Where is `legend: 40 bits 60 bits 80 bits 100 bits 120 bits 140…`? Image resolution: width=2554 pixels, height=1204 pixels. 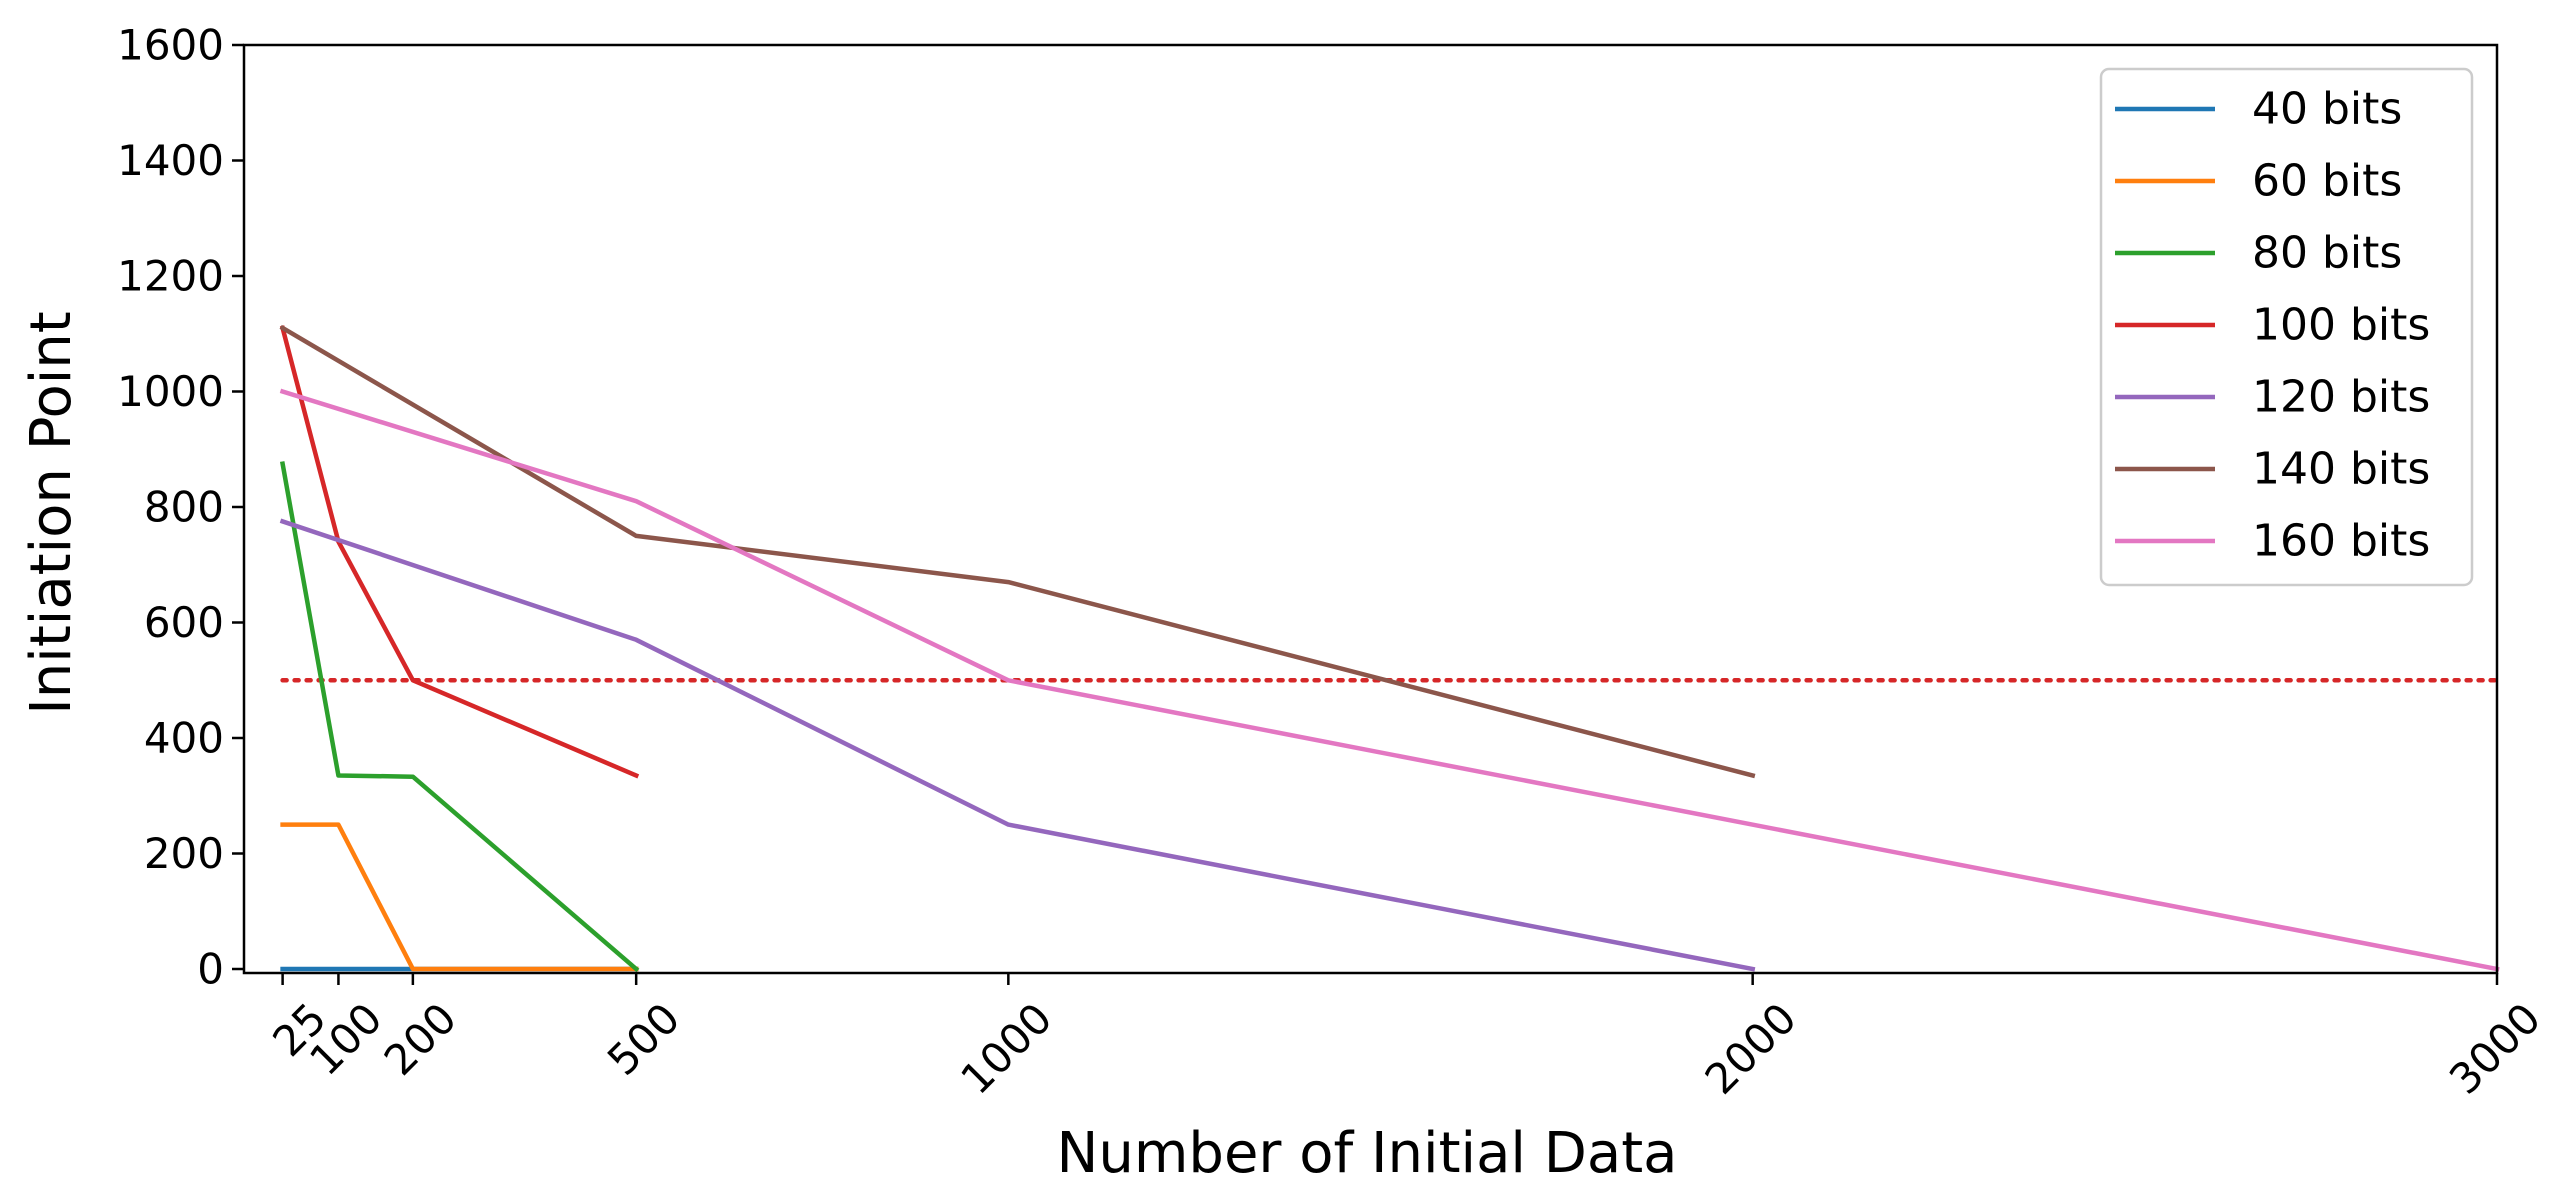 legend: 40 bits 60 bits 80 bits 100 bits 120 bits 140… is located at coordinates (2286, 327).